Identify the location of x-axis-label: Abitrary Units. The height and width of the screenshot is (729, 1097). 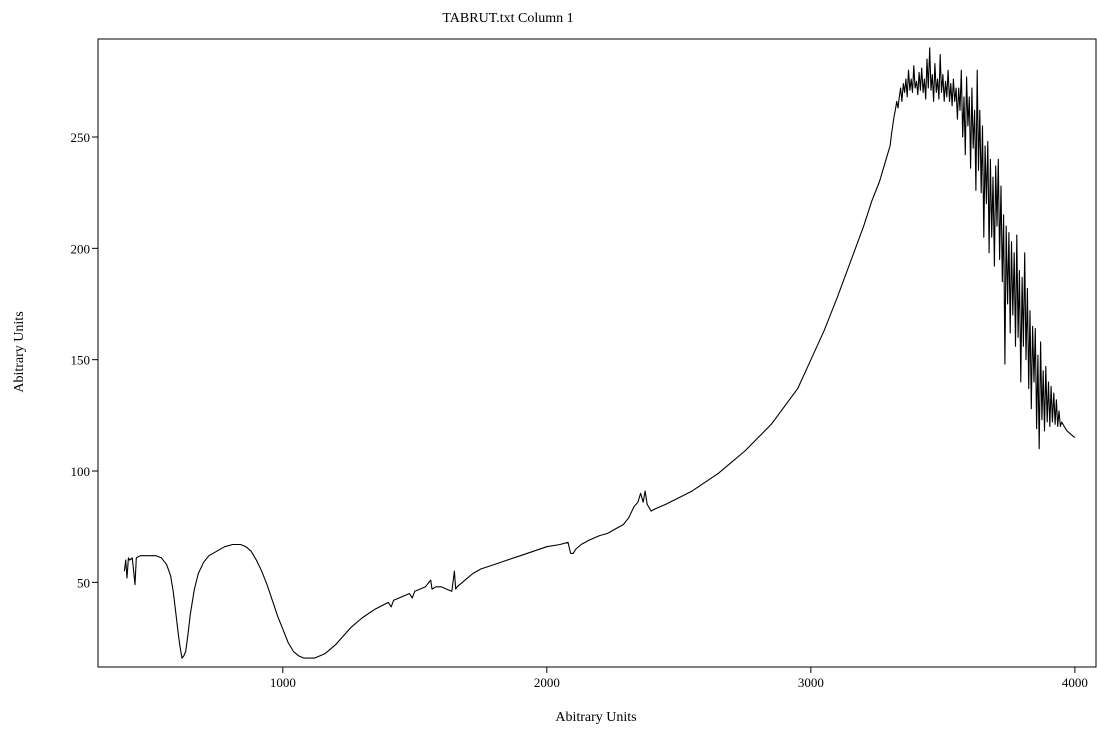
(595, 717).